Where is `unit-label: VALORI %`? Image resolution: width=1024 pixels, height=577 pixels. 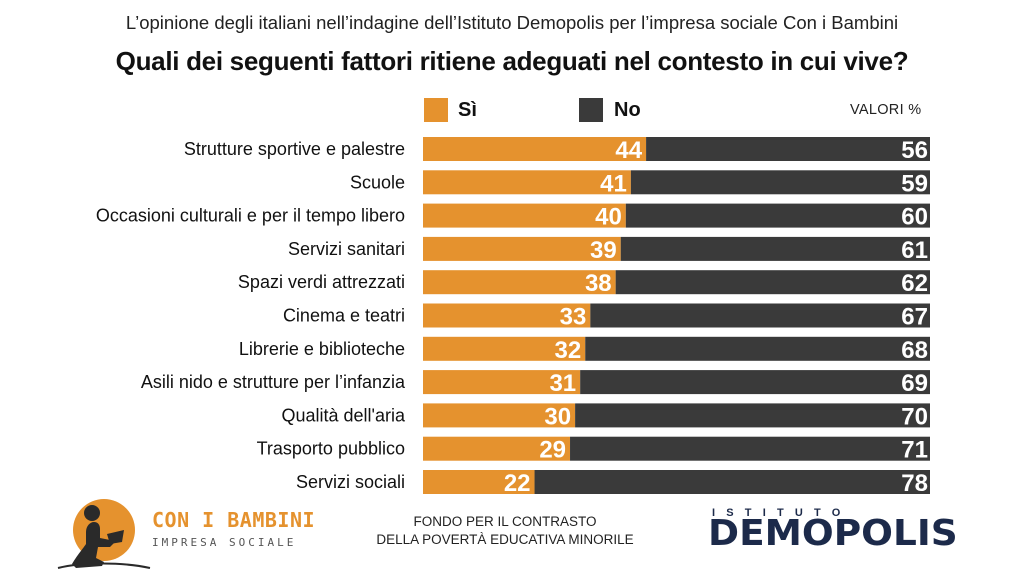
unit-label: VALORI % is located at coordinates (886, 110).